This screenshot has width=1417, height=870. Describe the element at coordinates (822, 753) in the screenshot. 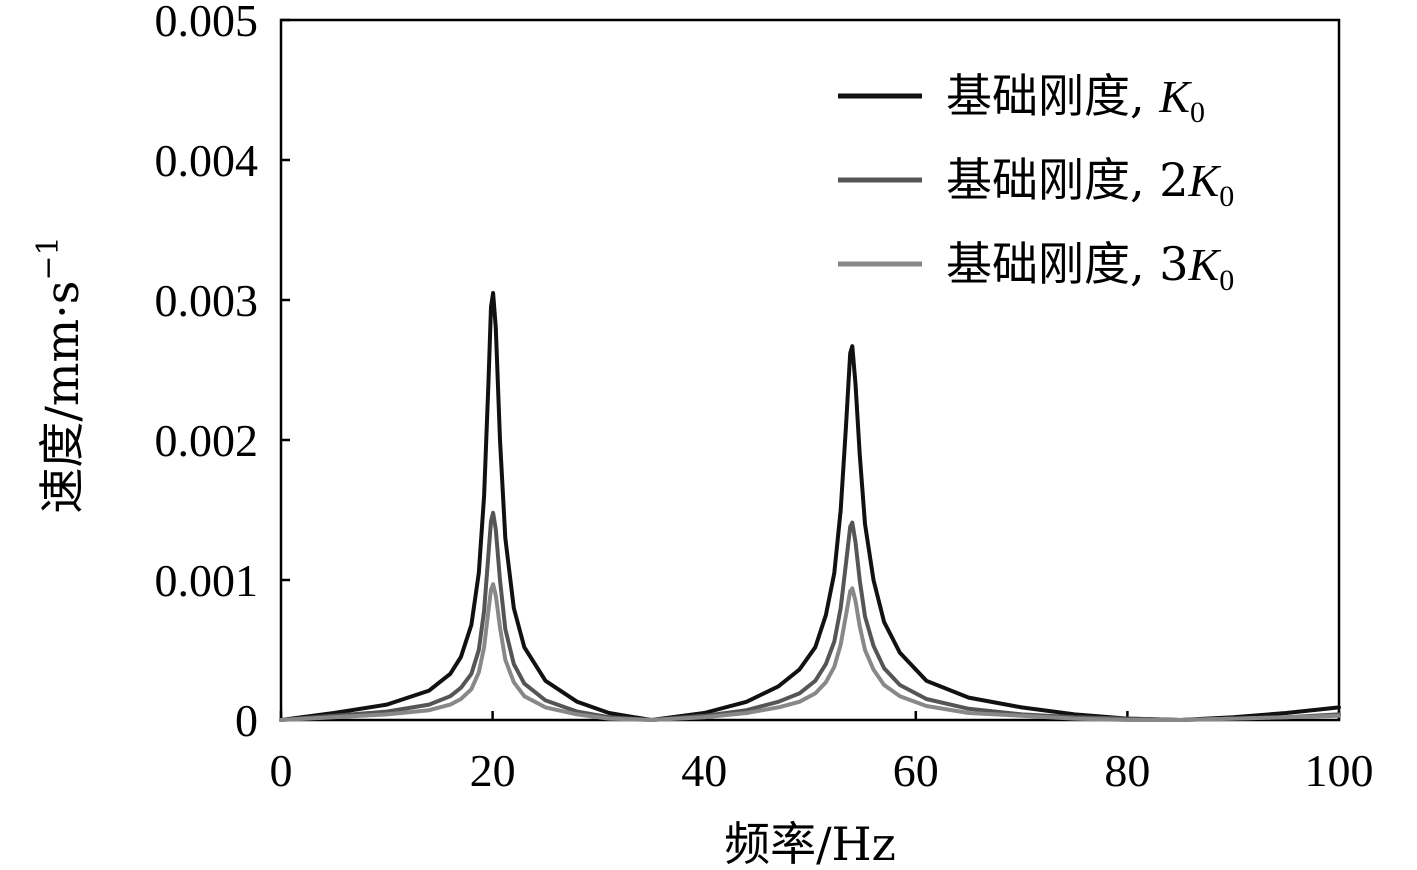

I see `x-axis: 0 20 40 60 80 100` at that location.